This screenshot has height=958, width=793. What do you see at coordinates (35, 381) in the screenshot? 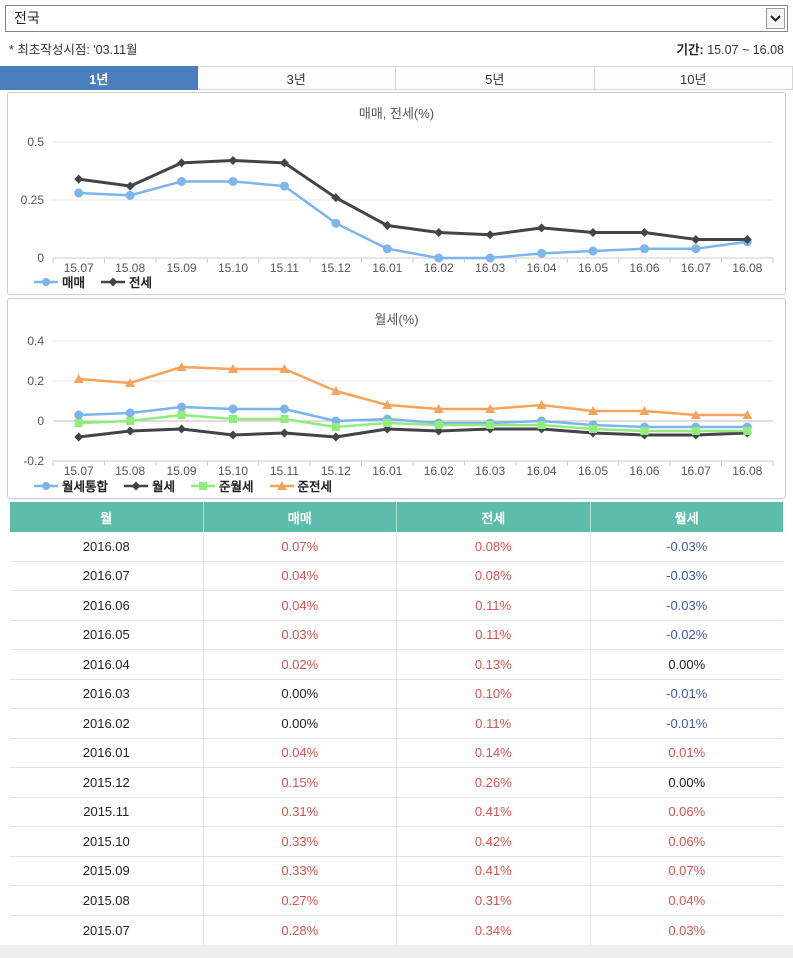
I see `y-axis-tick-label: 0.2` at bounding box center [35, 381].